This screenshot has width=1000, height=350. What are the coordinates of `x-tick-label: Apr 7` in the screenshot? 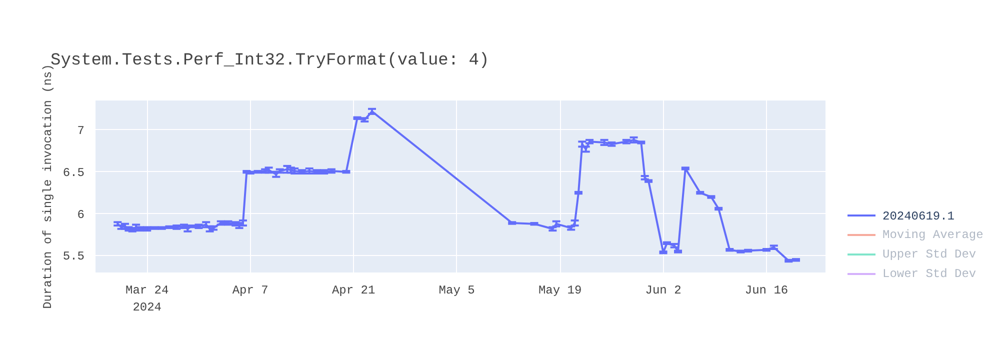 It's located at (250, 291).